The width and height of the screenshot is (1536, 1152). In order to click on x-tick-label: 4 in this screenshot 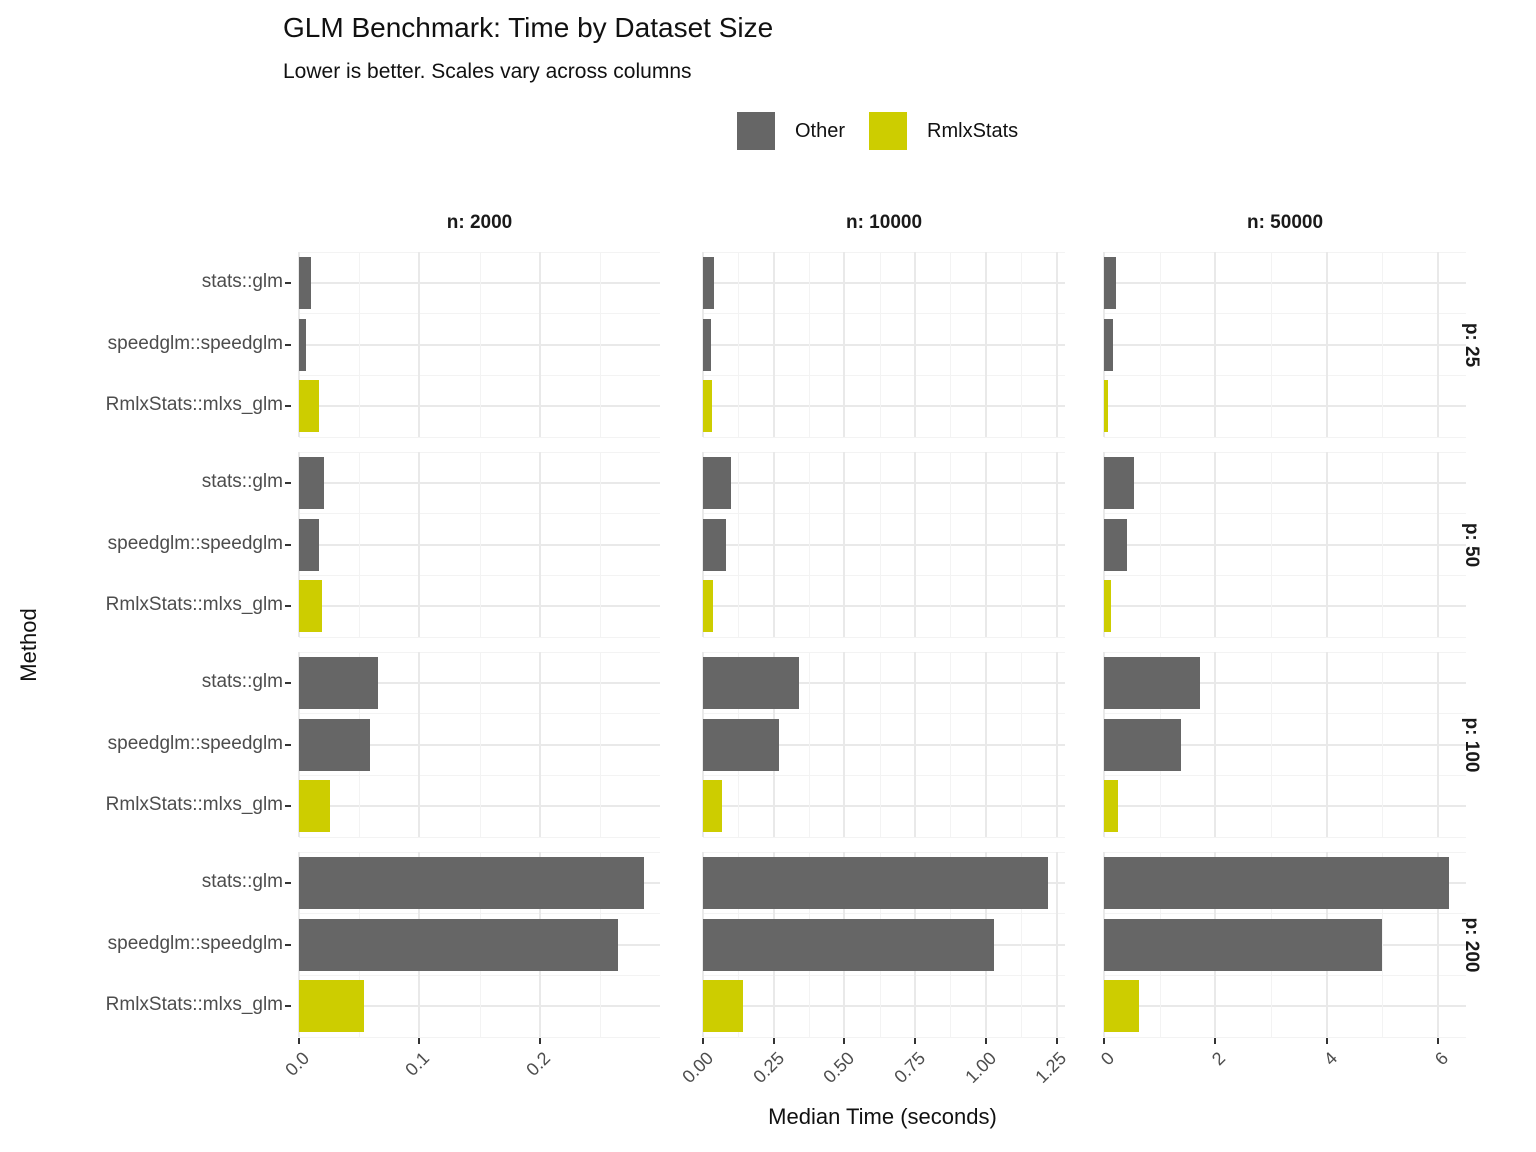, I will do `click(1330, 1059)`.